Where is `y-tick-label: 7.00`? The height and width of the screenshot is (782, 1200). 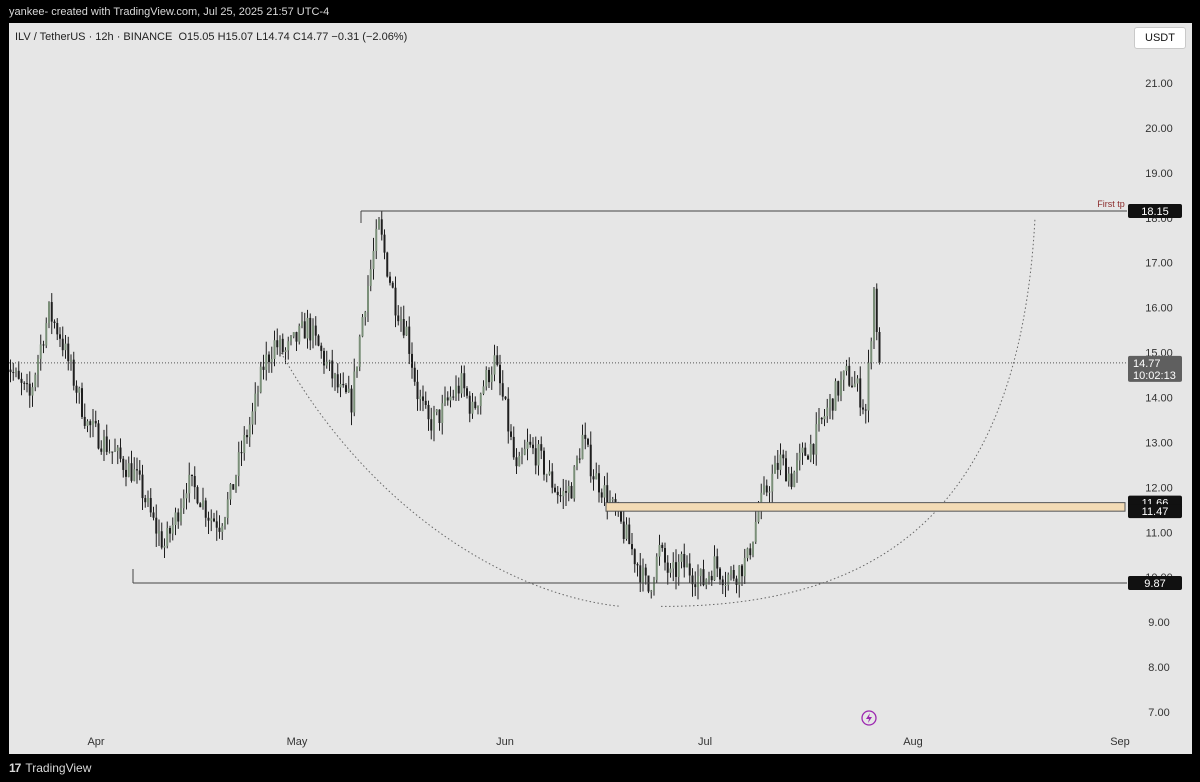
y-tick-label: 7.00 is located at coordinates (1158, 713).